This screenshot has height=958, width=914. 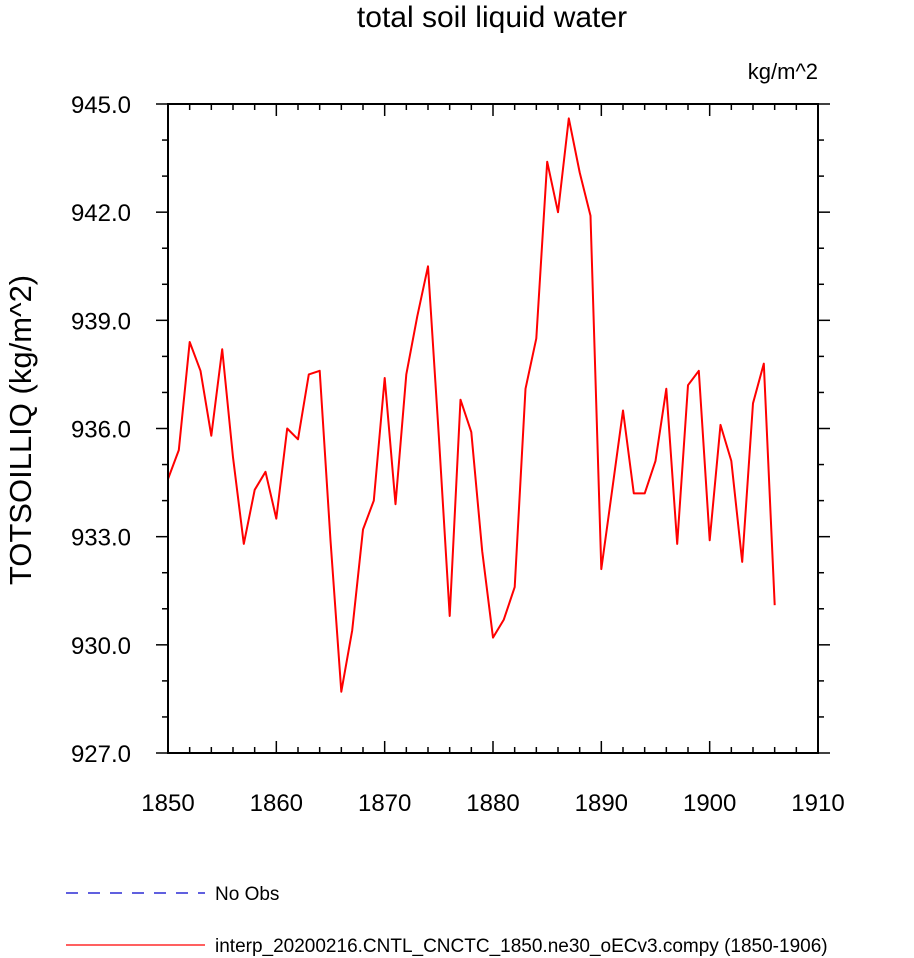 I want to click on chart-title: total soil liquid water, so click(x=492, y=17).